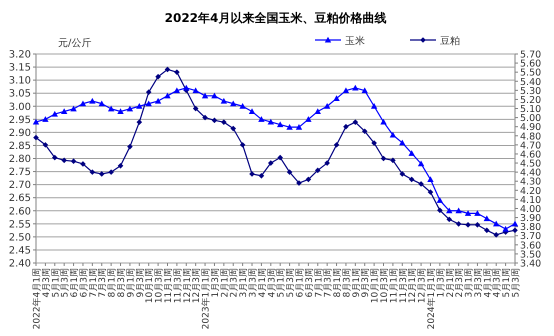 The height and width of the screenshot is (336, 554). Describe the element at coordinates (19, 198) in the screenshot. I see `y-tick-label: 2.65` at that location.